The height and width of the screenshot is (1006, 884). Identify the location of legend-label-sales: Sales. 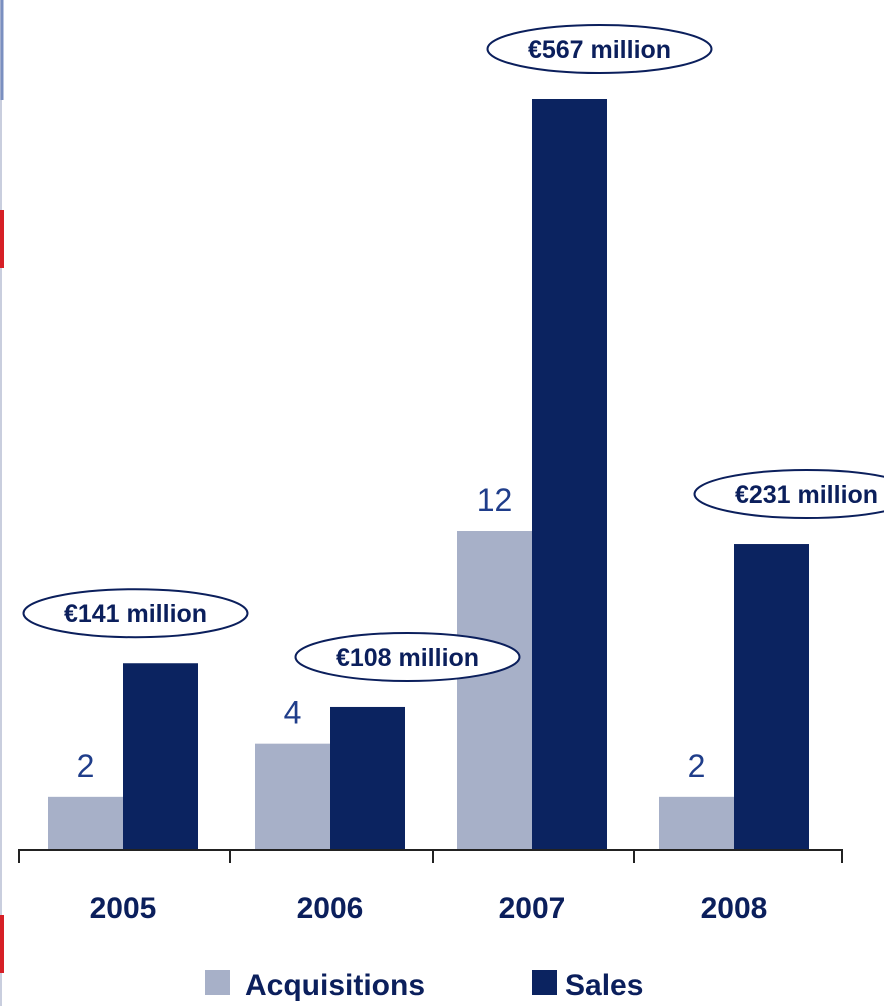
(604, 985).